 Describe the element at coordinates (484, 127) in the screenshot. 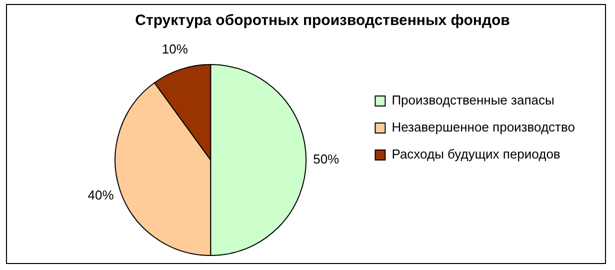

I see `legend-label: Незавершенное производство` at that location.